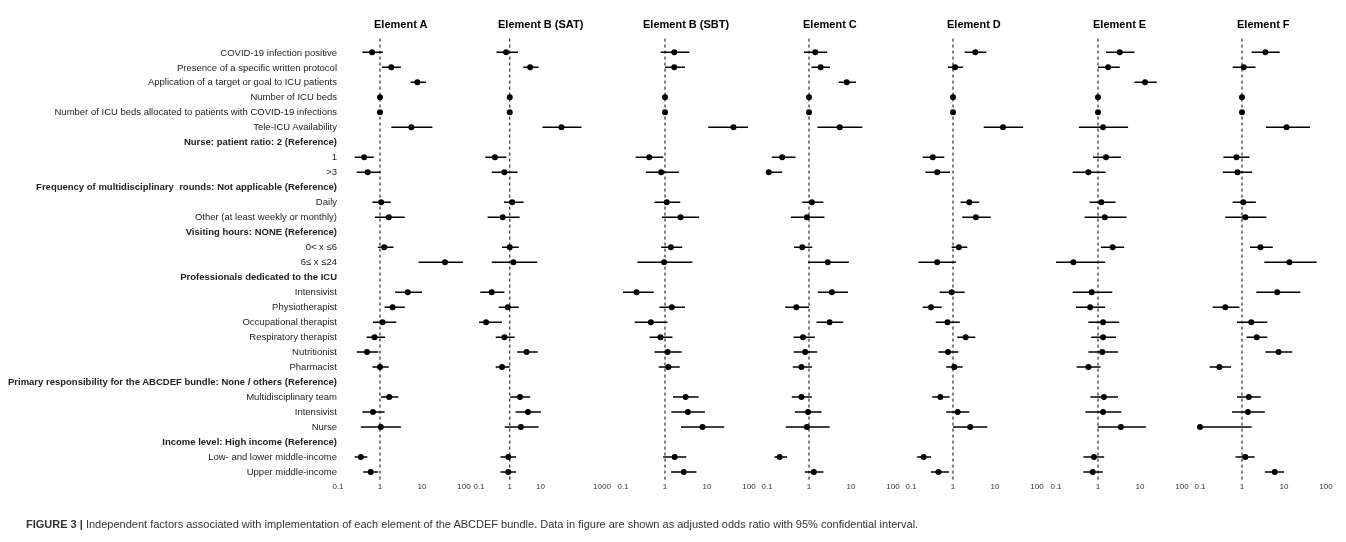 This screenshot has width=1346, height=542. Describe the element at coordinates (1263, 24) in the screenshot. I see `chart-title: Element F` at that location.